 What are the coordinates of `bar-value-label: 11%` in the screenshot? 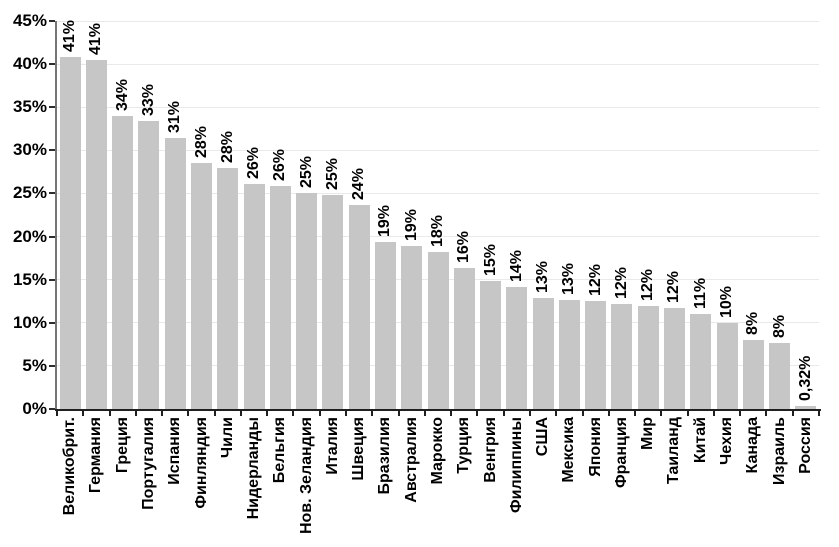 It's located at (700, 294).